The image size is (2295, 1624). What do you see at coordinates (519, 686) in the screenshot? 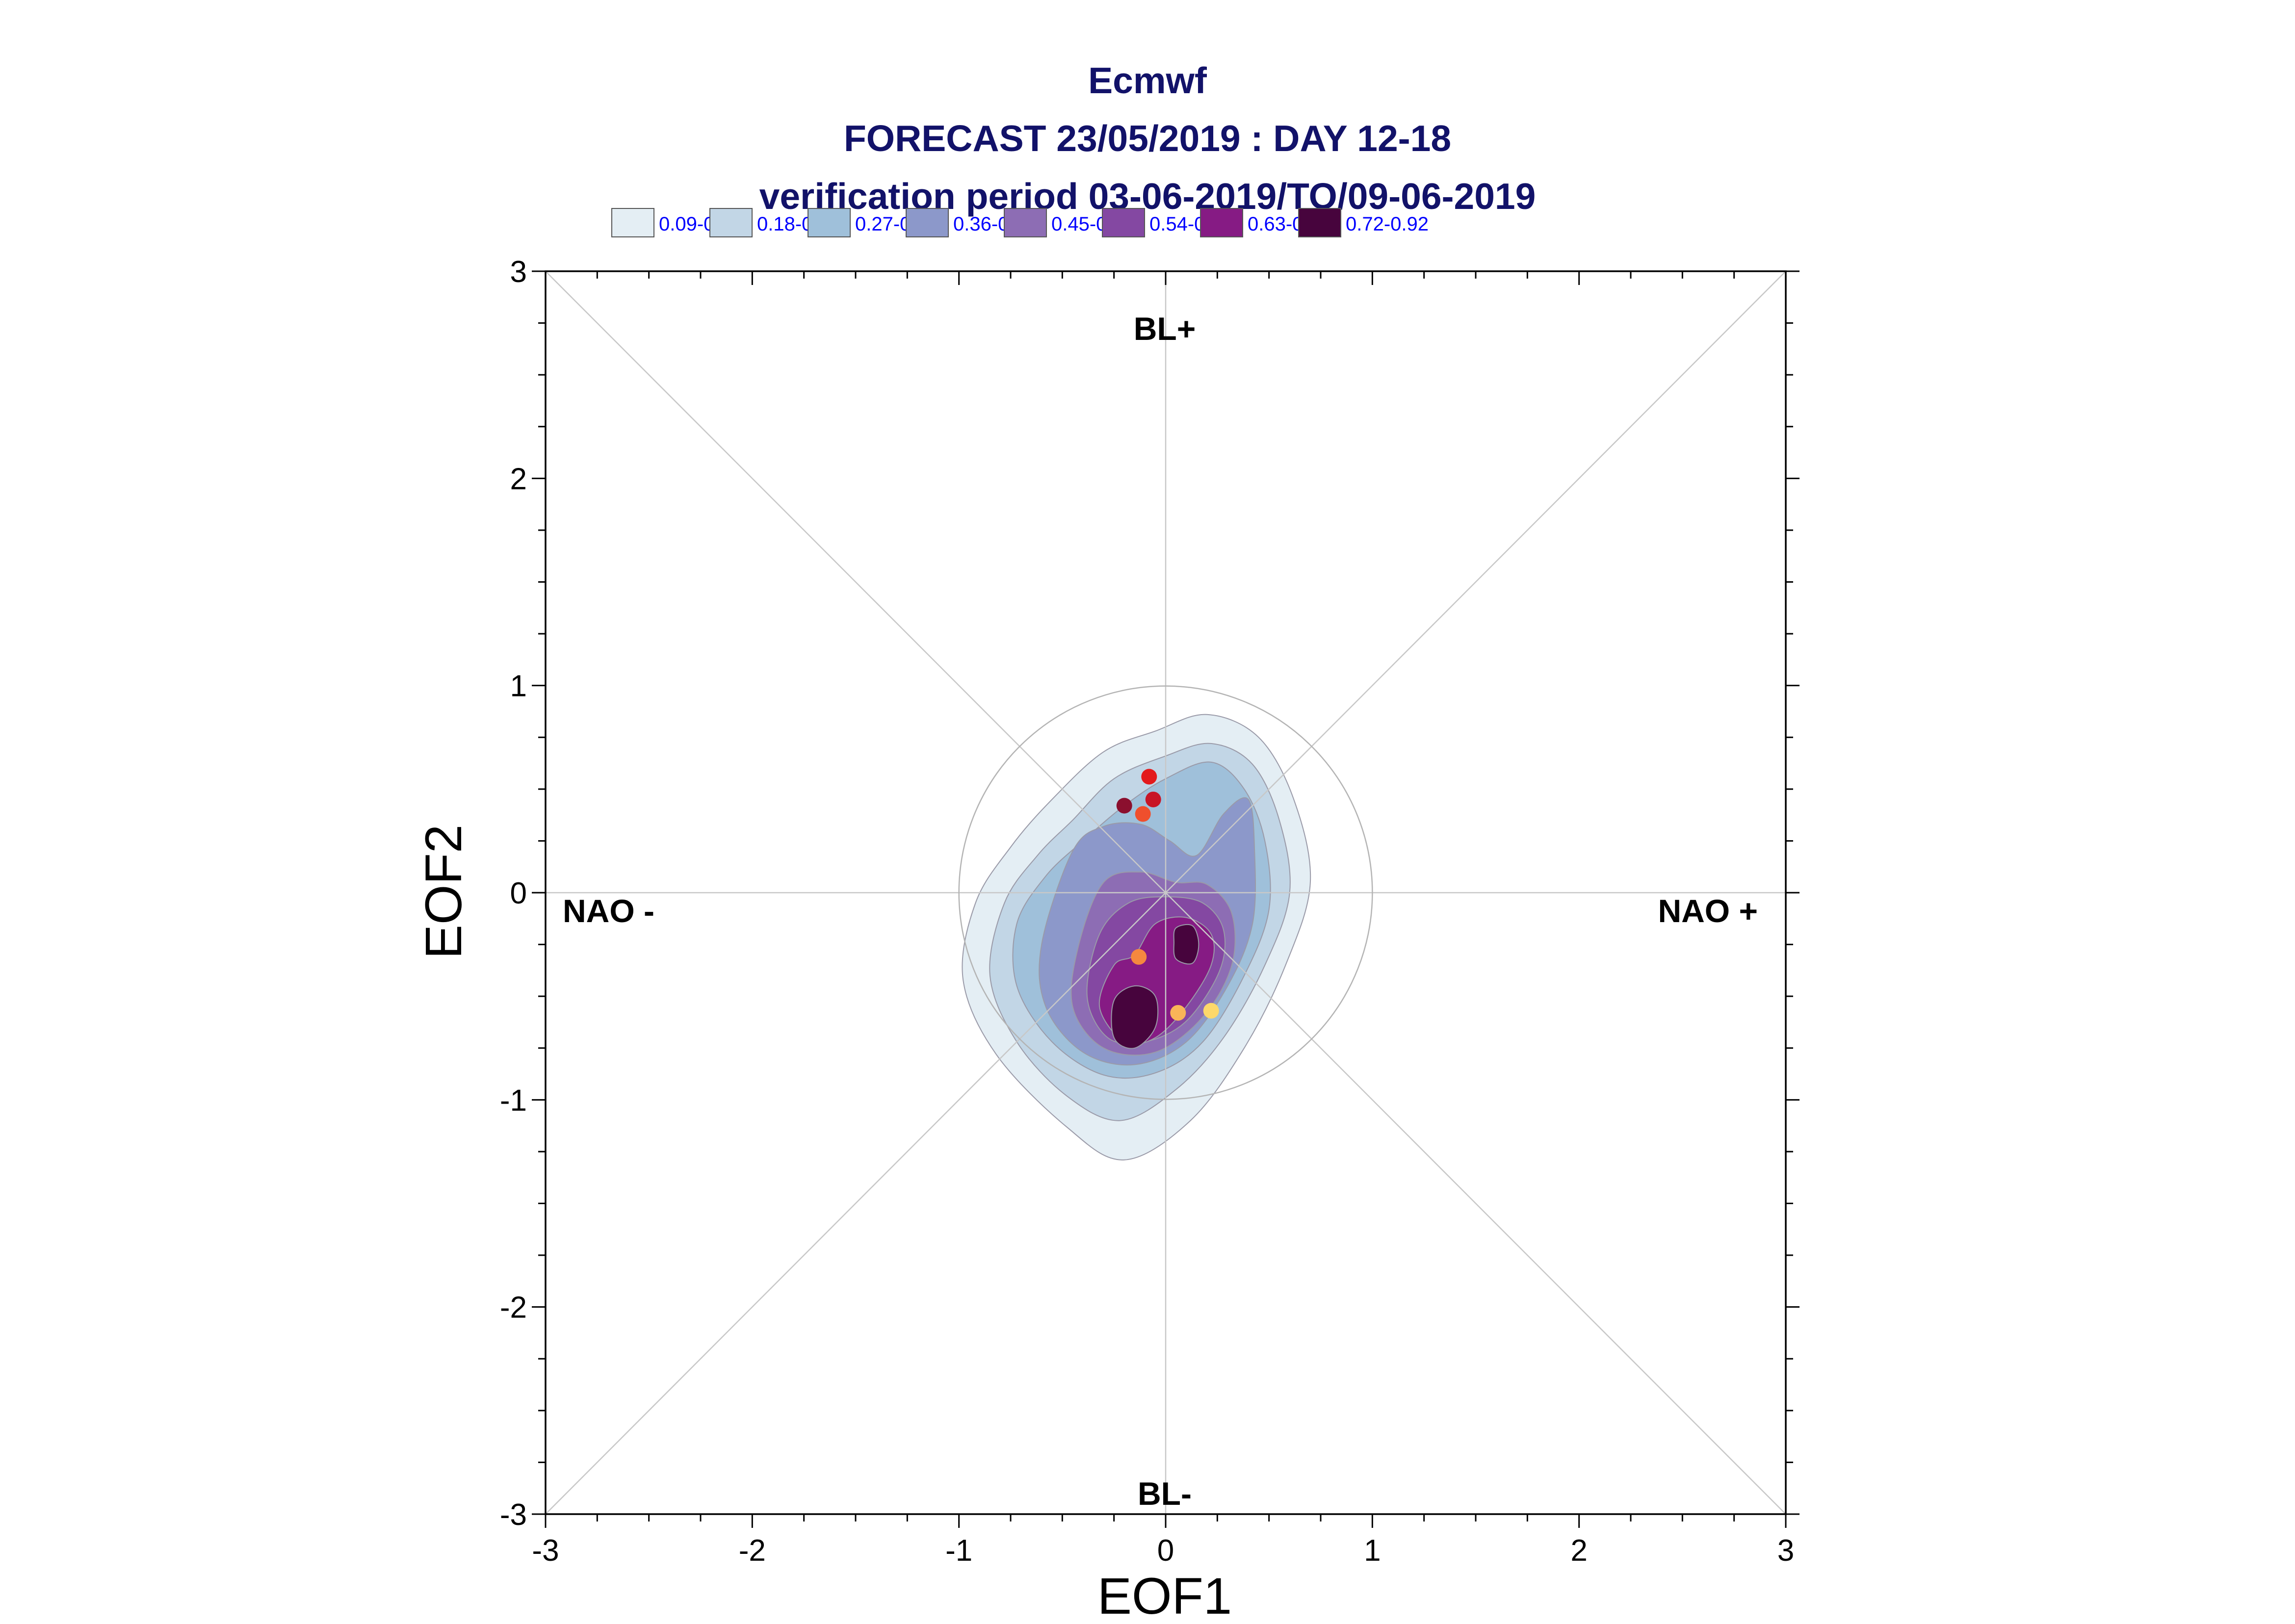
I see `y-tick-label: 1` at bounding box center [519, 686].